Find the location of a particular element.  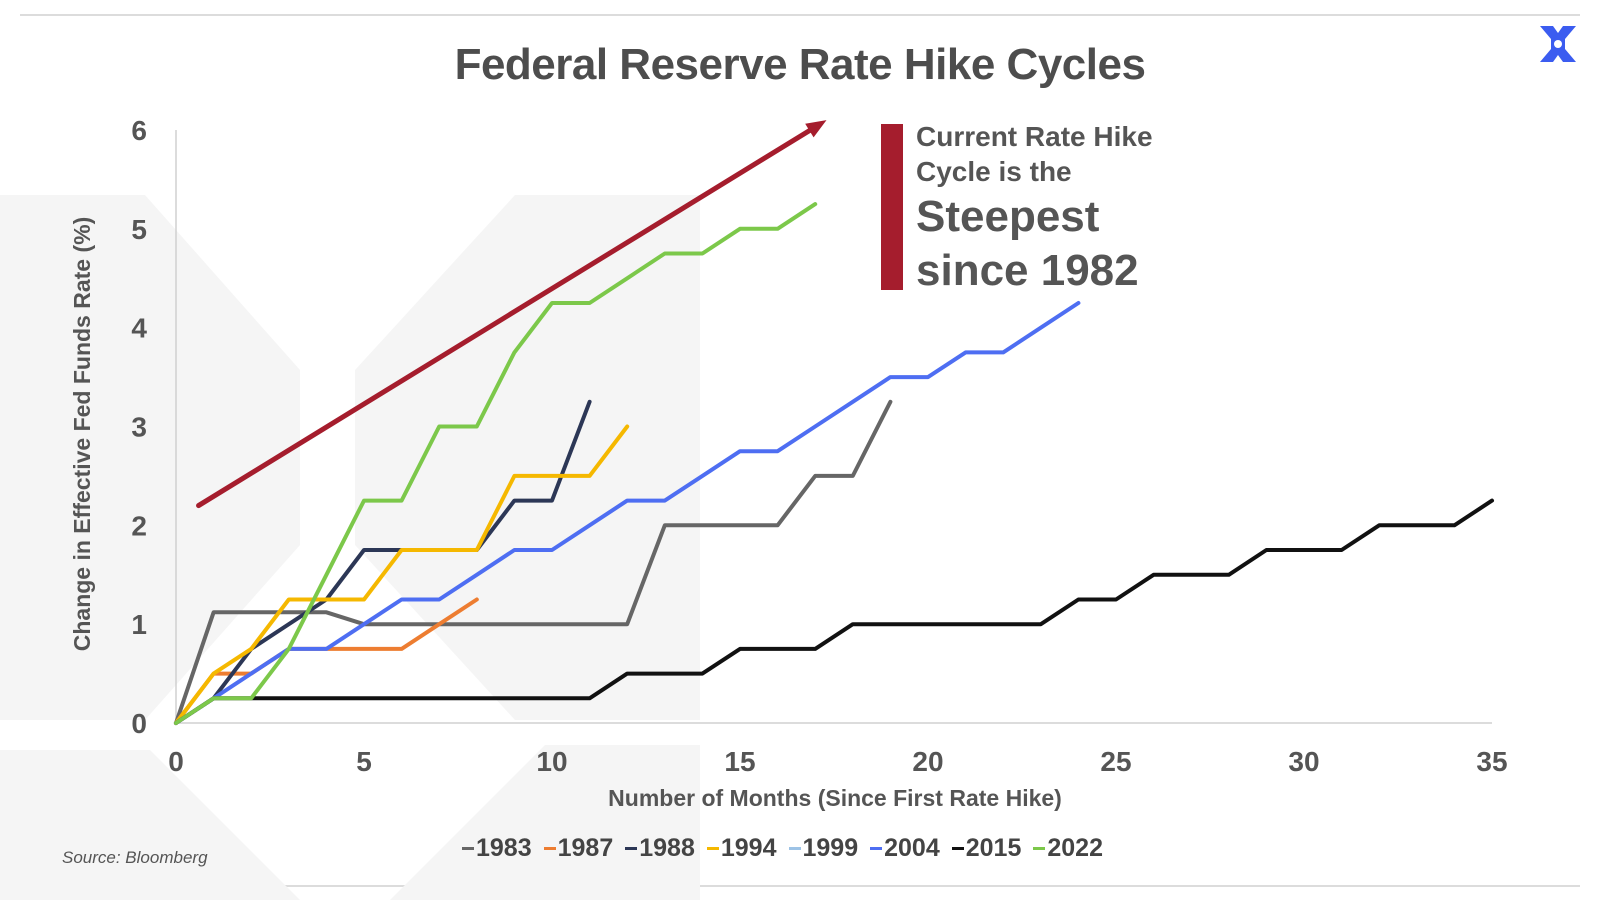

x-tick-label: 20 is located at coordinates (927, 761).